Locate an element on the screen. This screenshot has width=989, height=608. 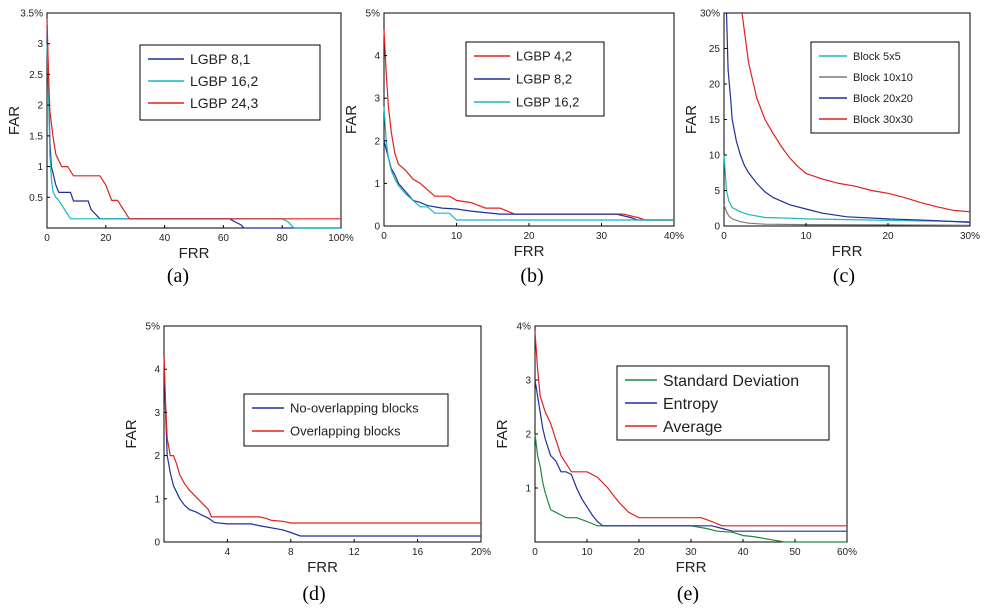
panel-label: (b) is located at coordinates (531, 276).